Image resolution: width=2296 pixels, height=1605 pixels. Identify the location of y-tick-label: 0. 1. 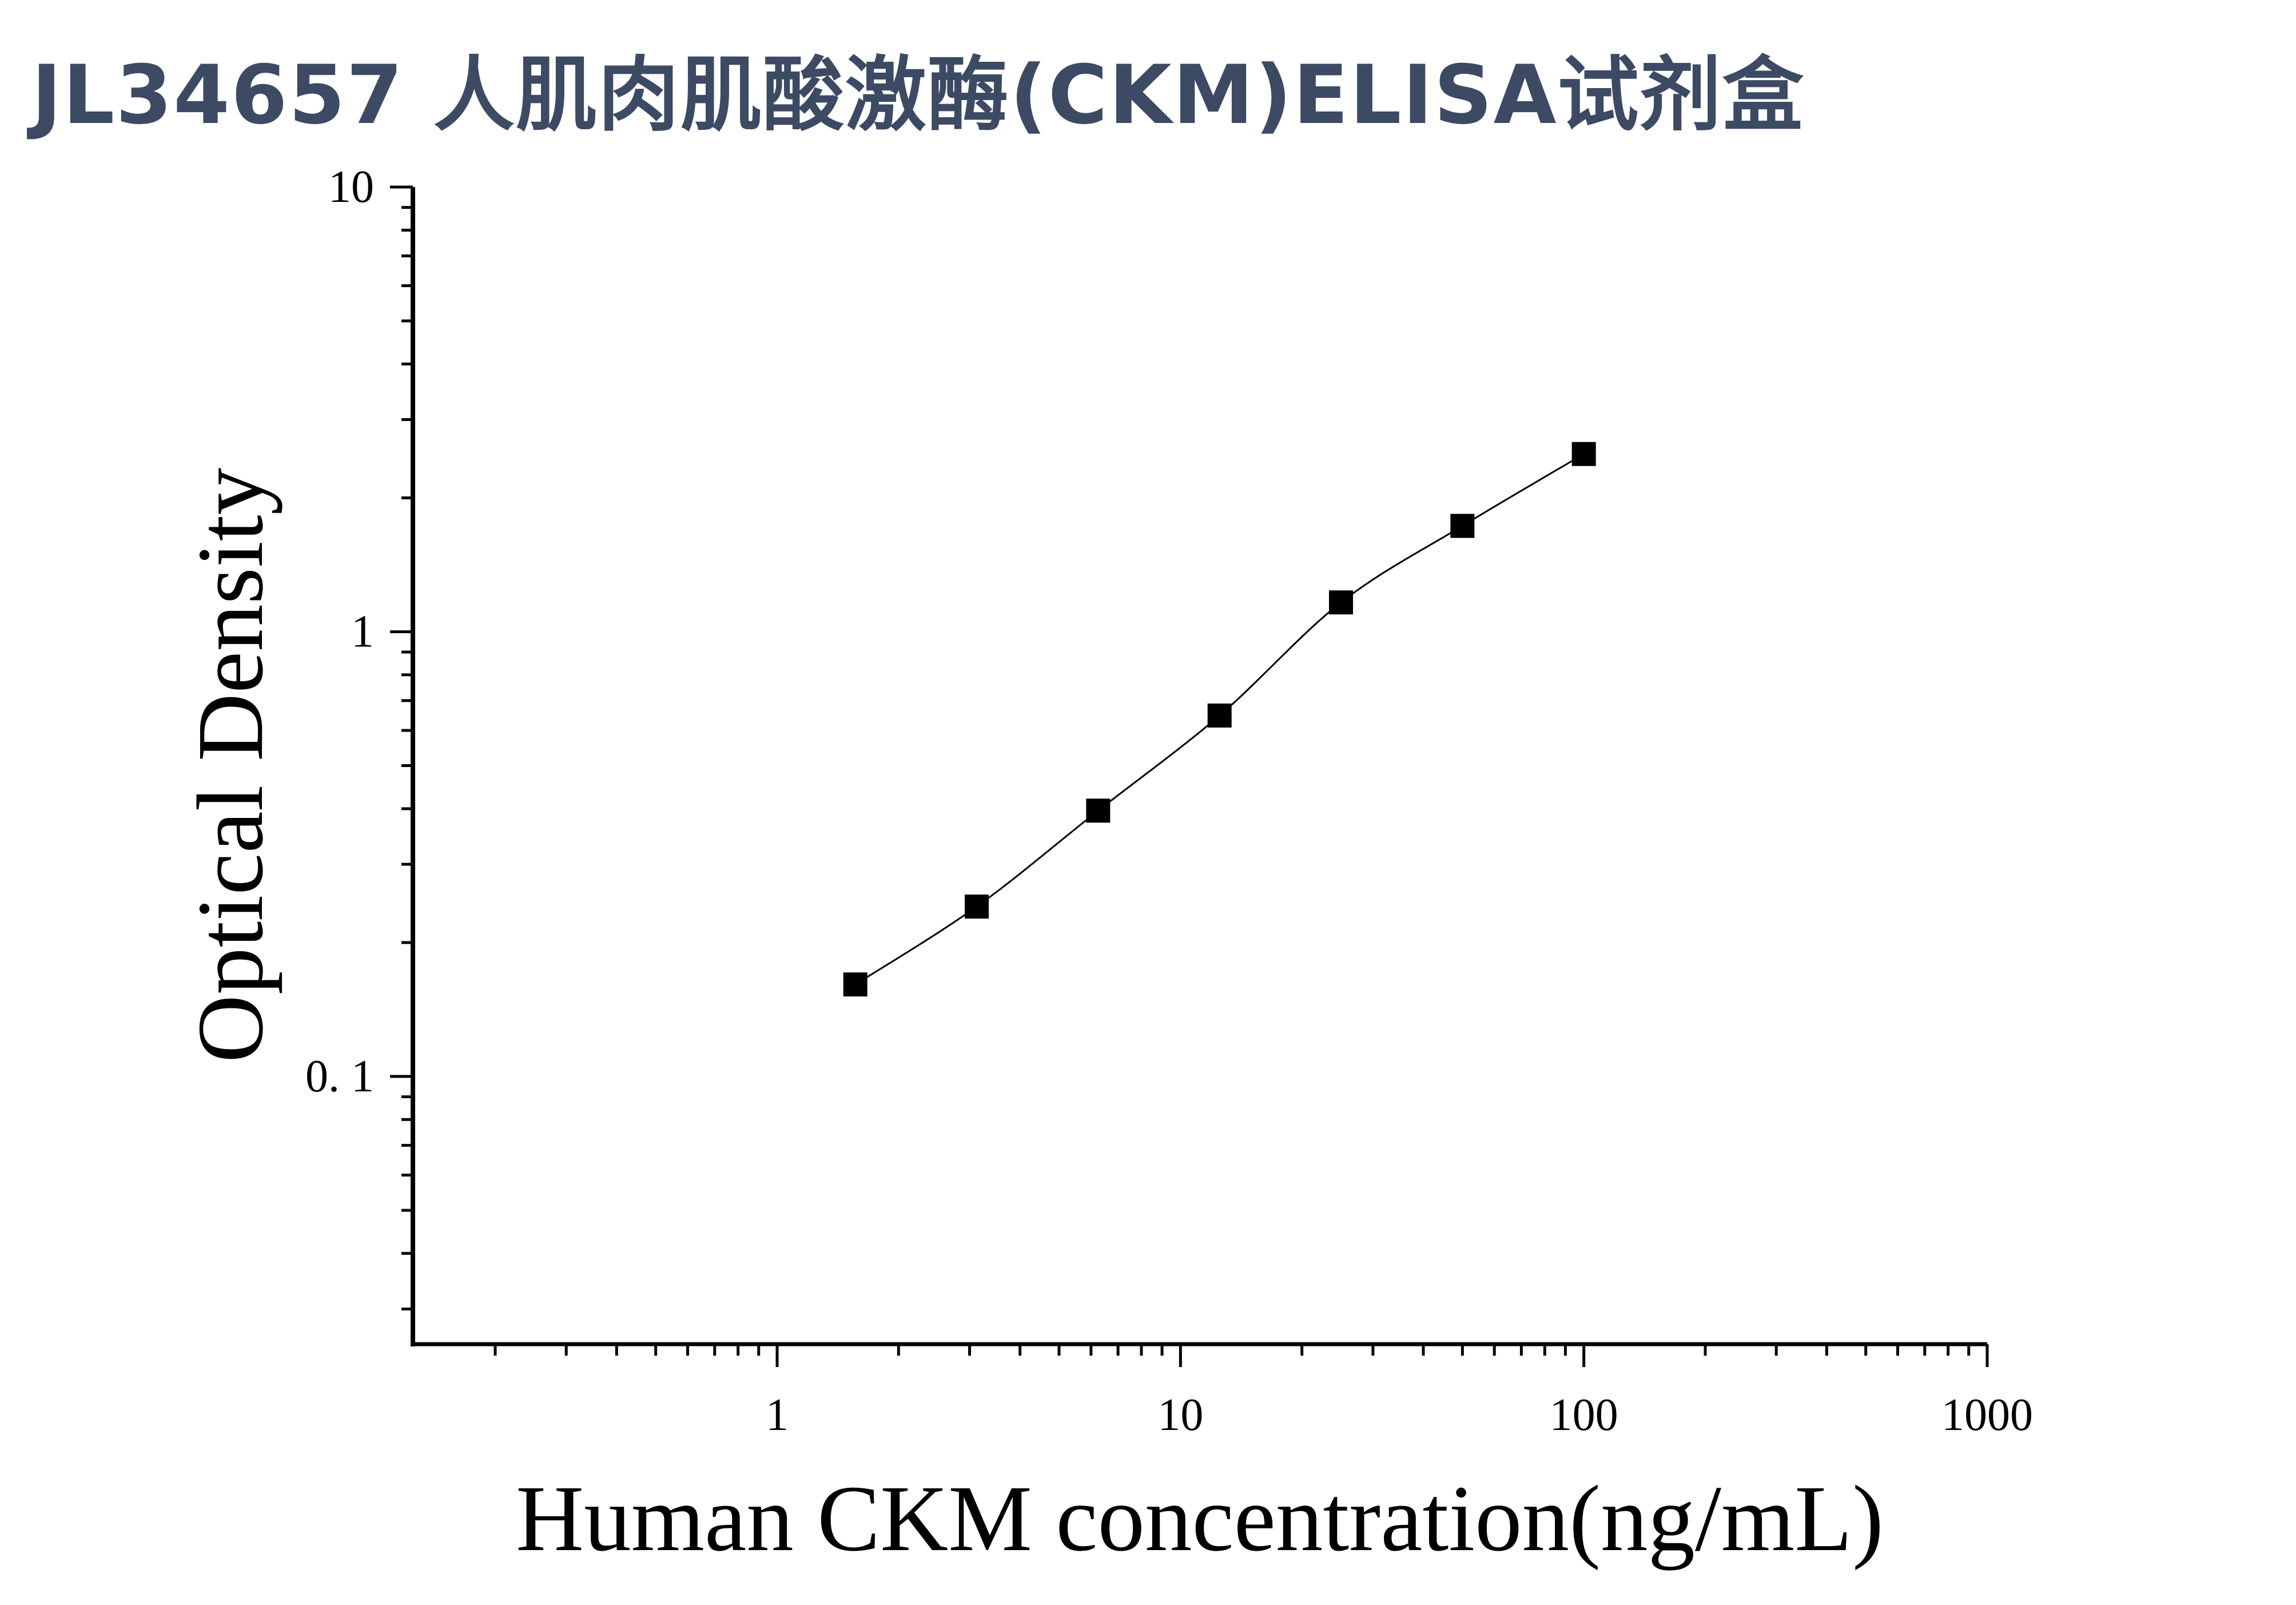
(340, 1076).